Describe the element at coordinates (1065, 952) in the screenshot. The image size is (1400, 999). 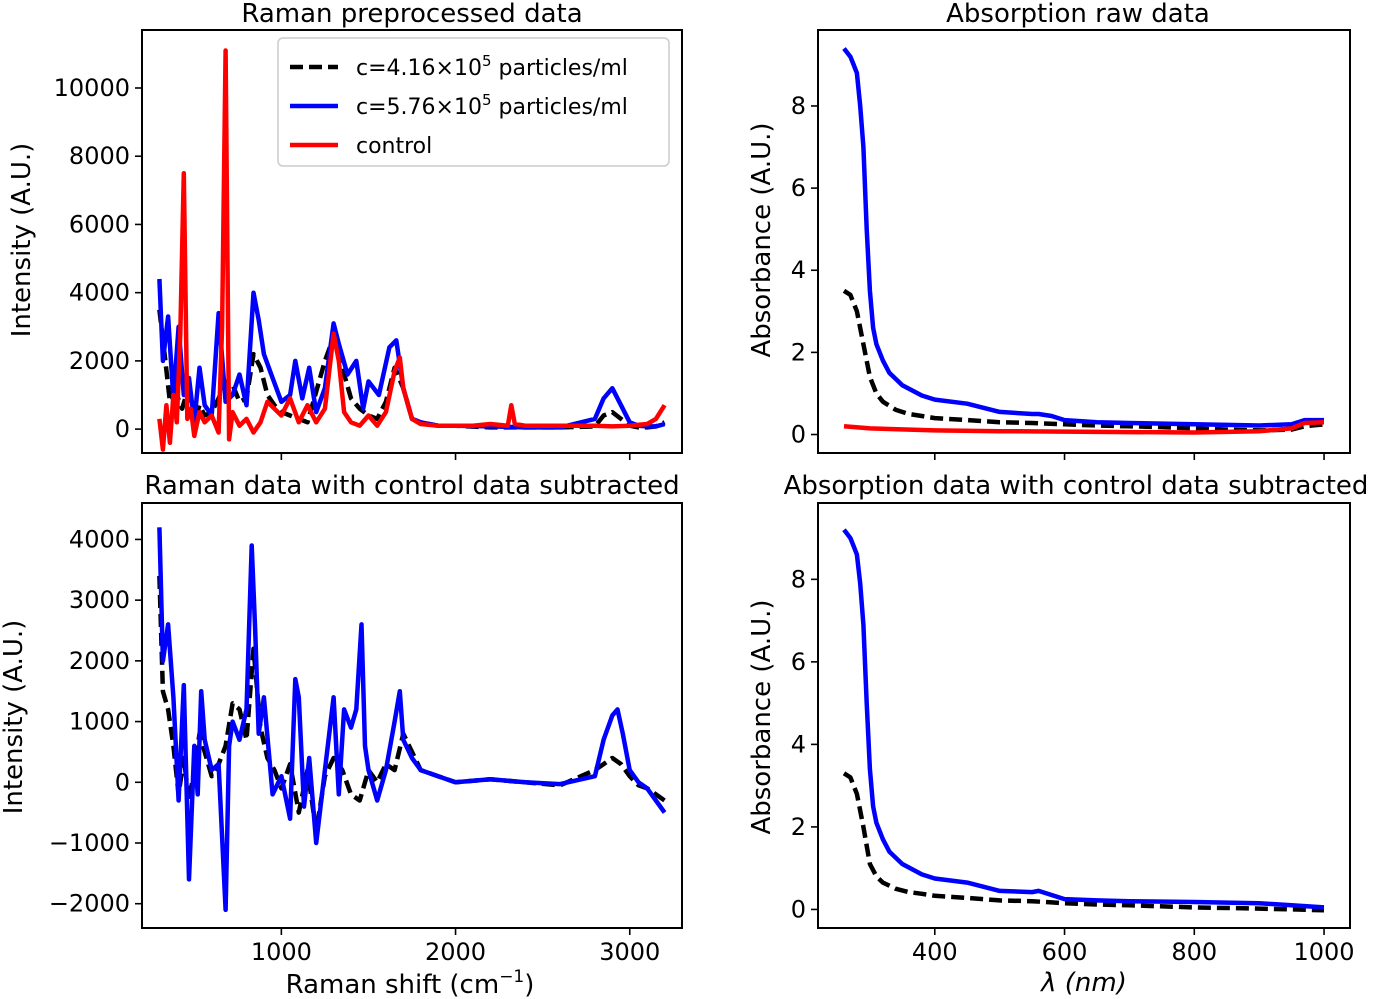
I see `x-tick-label: 600` at that location.